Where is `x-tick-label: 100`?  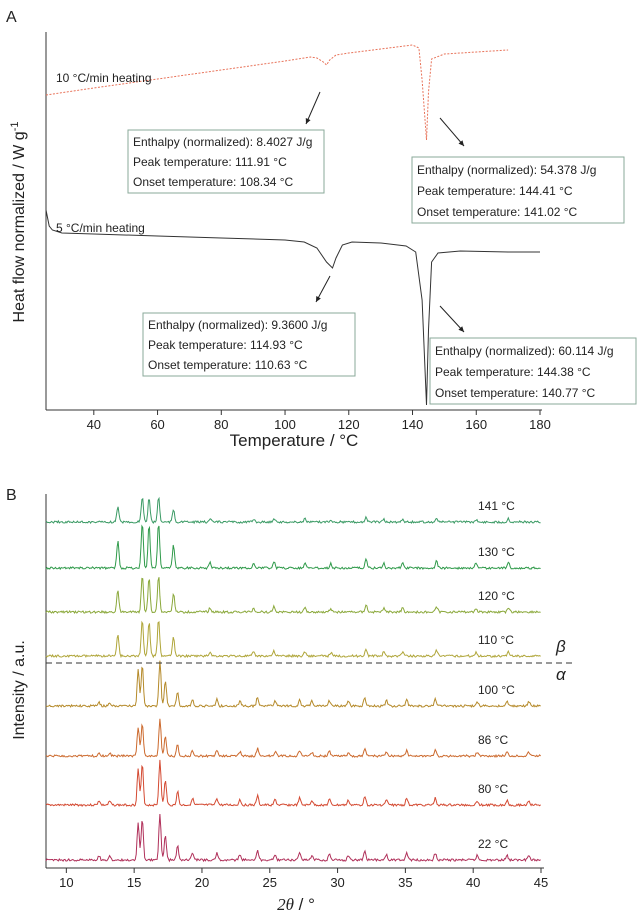
x-tick-label: 100 is located at coordinates (285, 424).